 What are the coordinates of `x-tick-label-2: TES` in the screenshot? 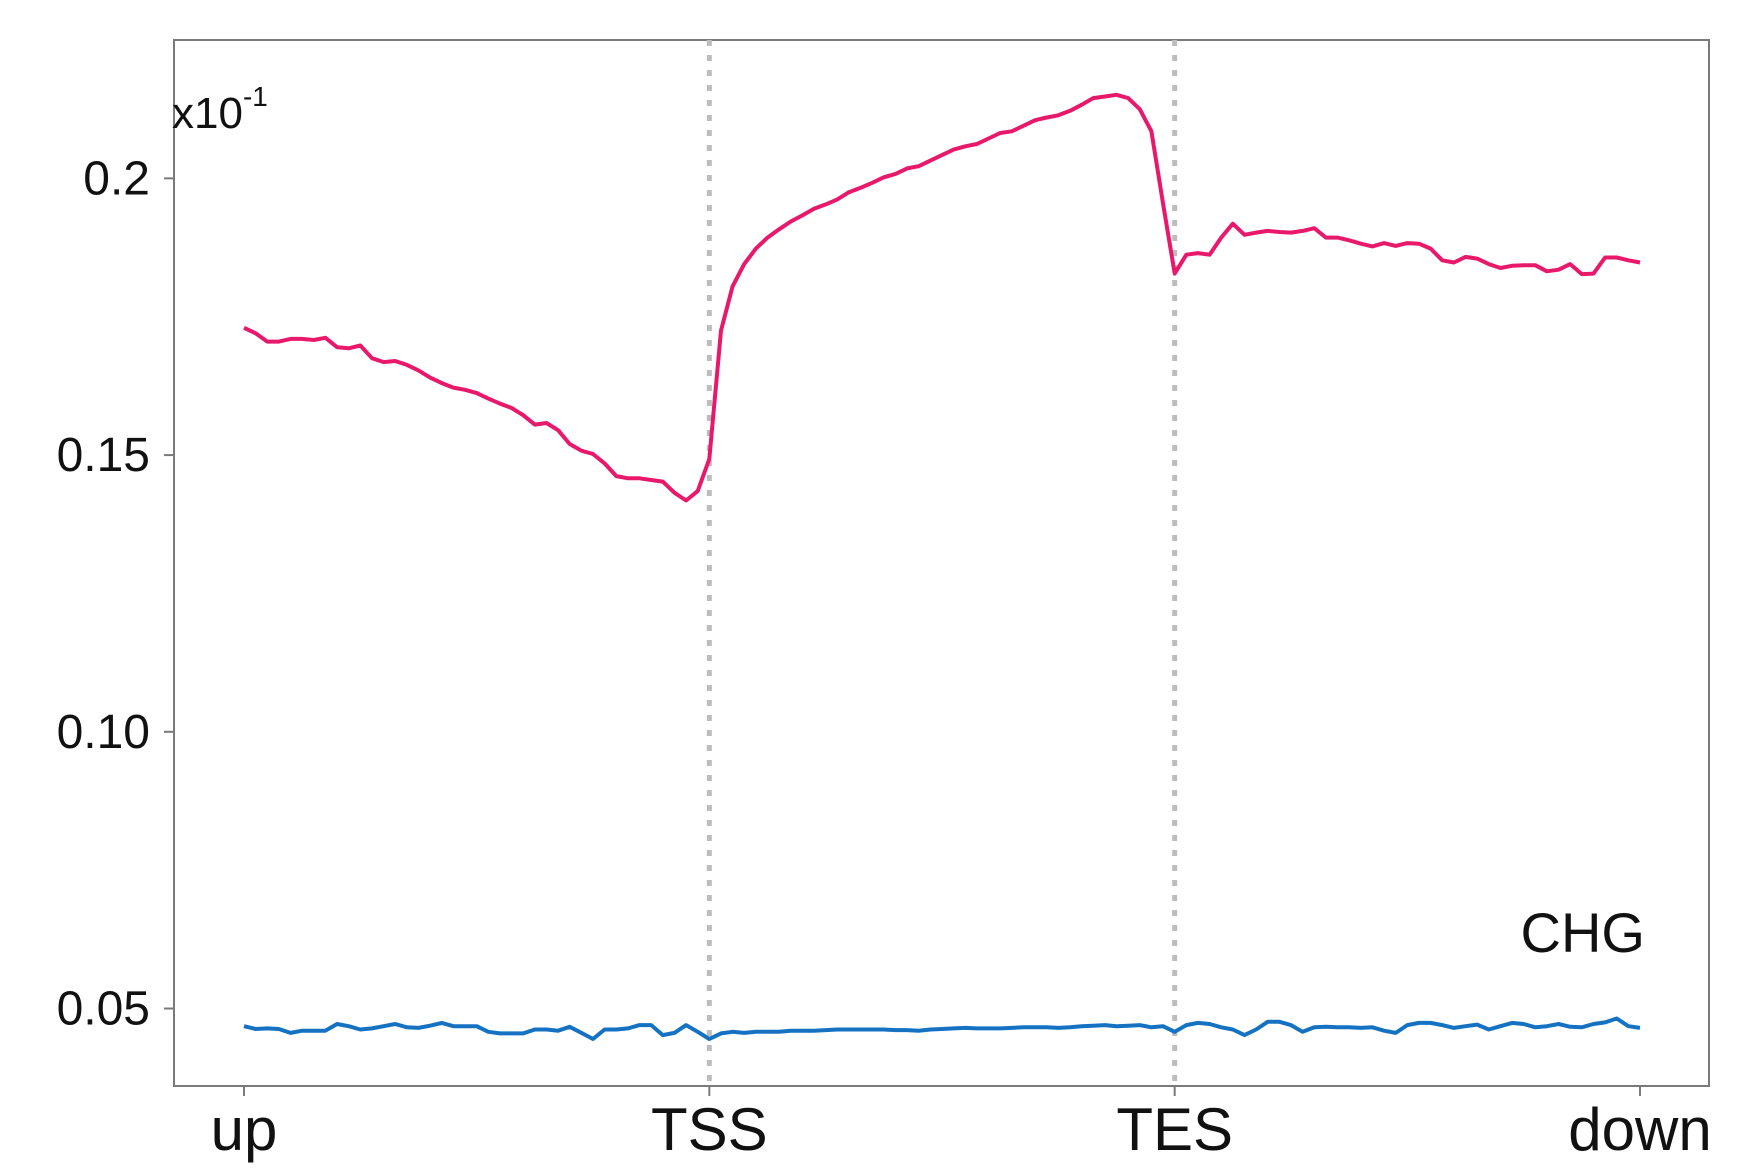 It's located at (1174, 1129).